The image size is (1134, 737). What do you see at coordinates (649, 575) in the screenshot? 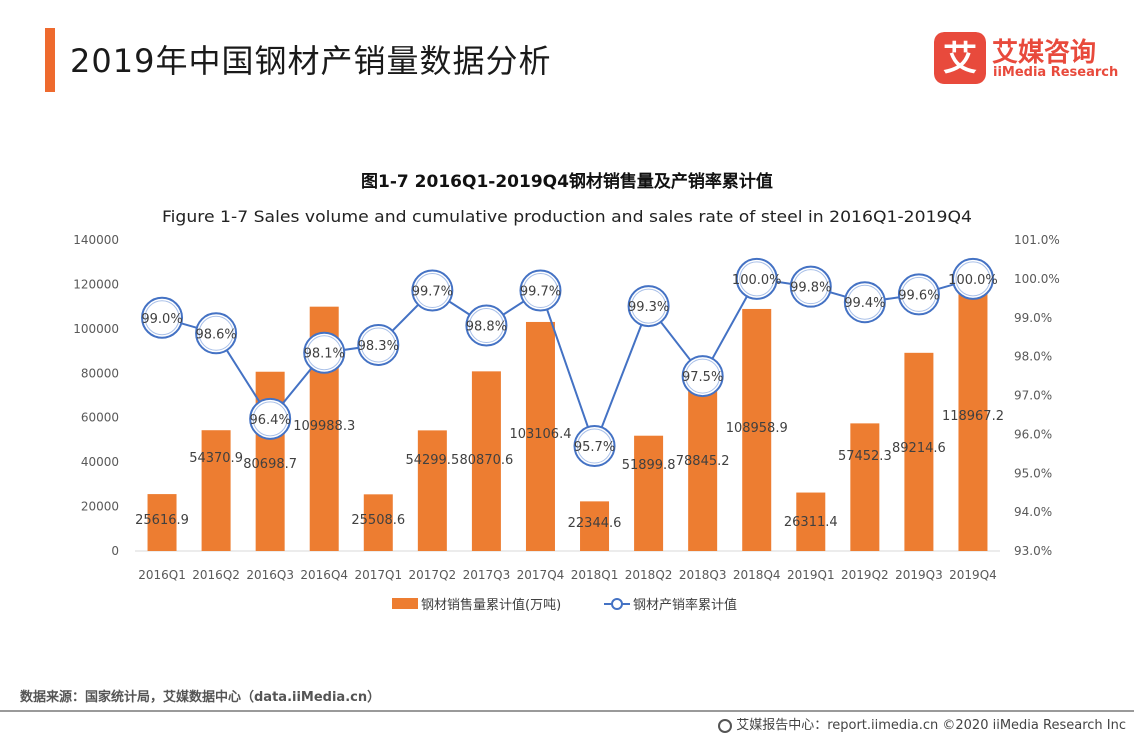
I see `x-tick-label: 2018Q2` at bounding box center [649, 575].